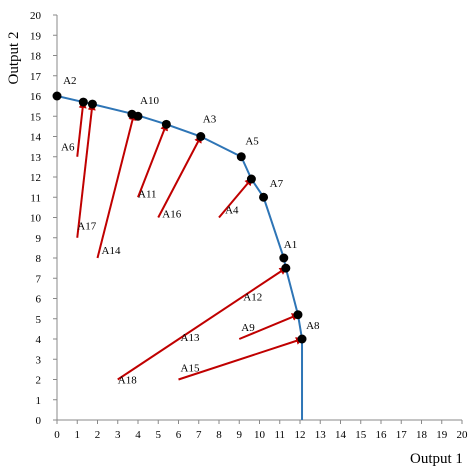  Describe the element at coordinates (147, 194) in the screenshot. I see `point-label: A11` at that location.